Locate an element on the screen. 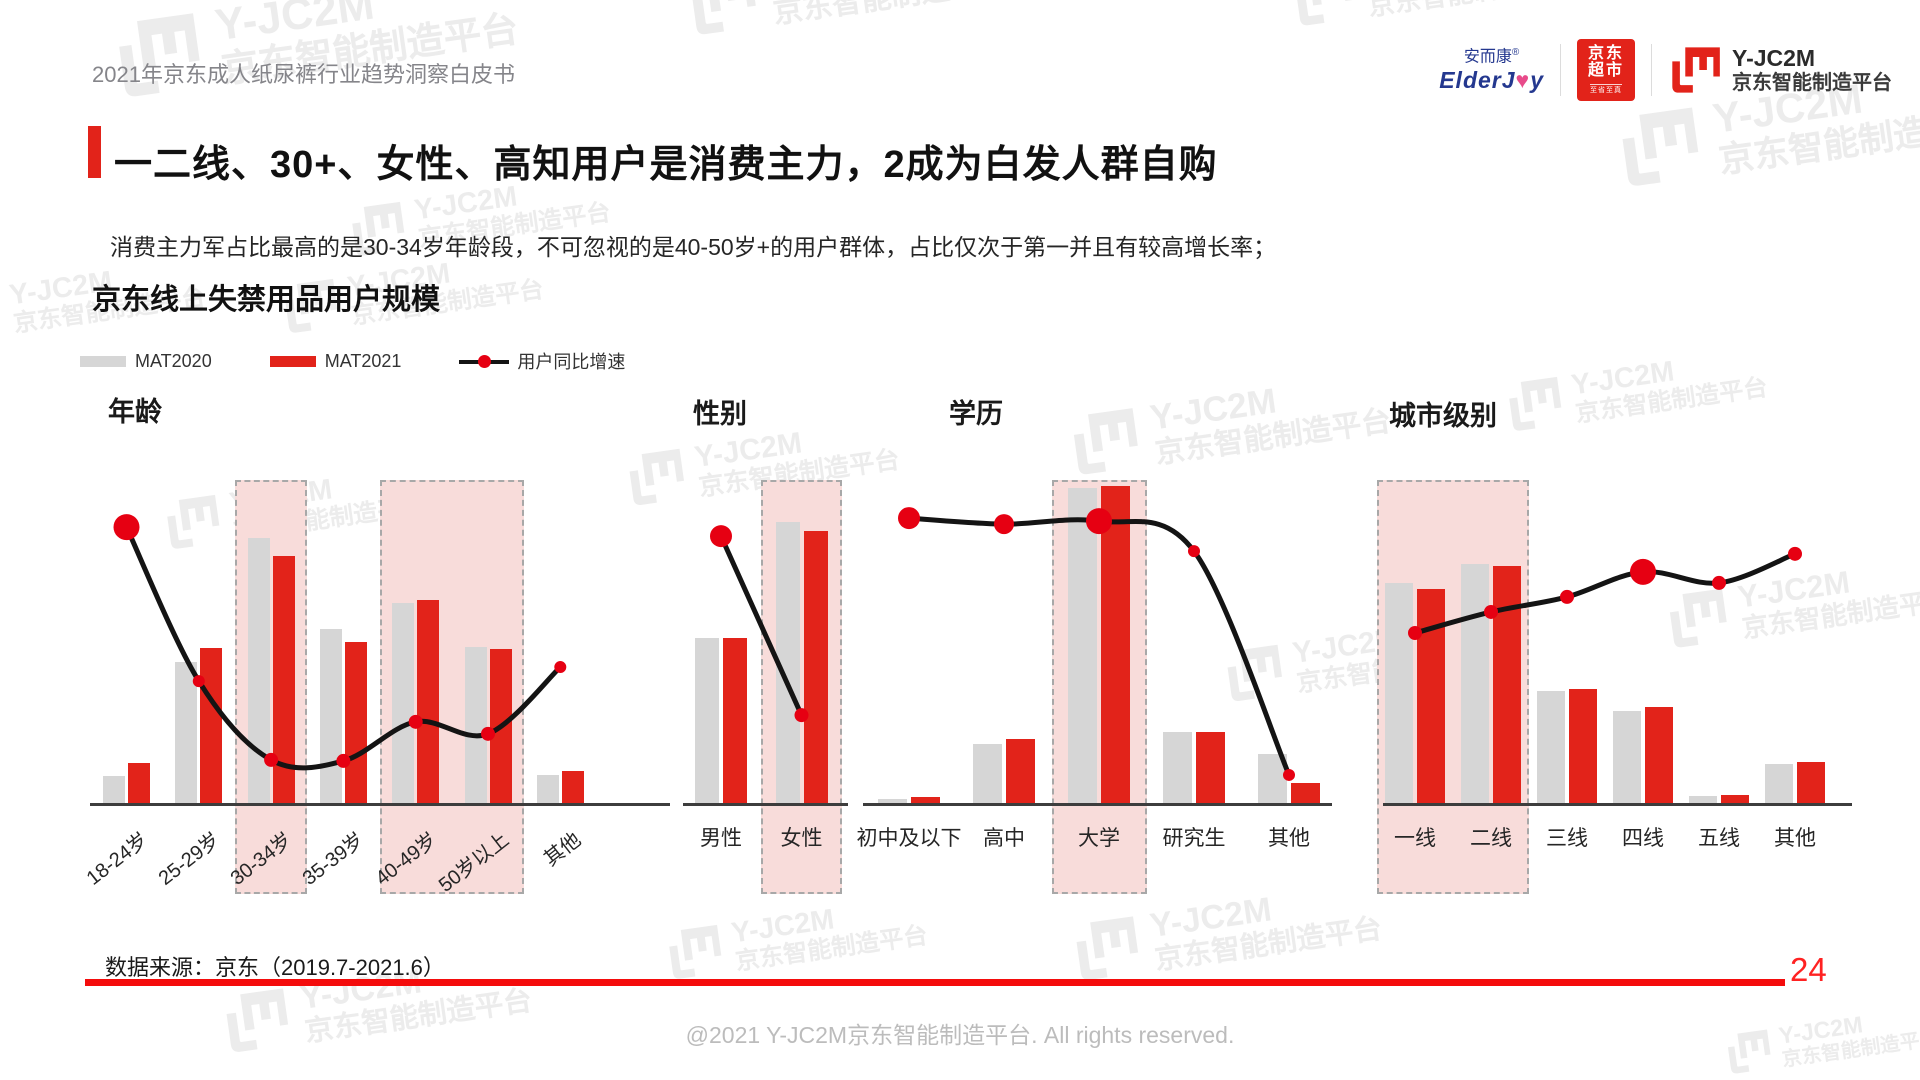 The image size is (1920, 1080). category-label: 三线 is located at coordinates (1567, 838).